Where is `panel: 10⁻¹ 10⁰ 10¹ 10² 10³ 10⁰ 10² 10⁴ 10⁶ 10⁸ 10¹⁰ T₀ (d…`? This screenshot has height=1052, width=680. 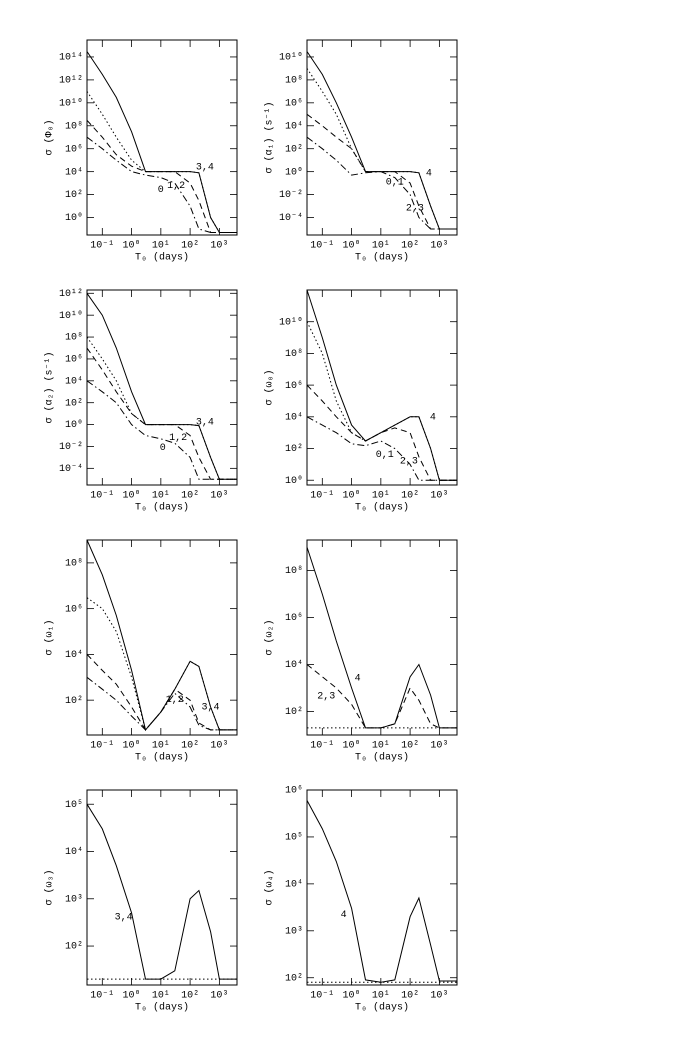 panel: 10⁻¹ 10⁰ 10¹ 10² 10³ 10⁰ 10² 10⁴ 10⁶ 10⁸ 10¹⁰ T₀ (d… is located at coordinates (361, 401).